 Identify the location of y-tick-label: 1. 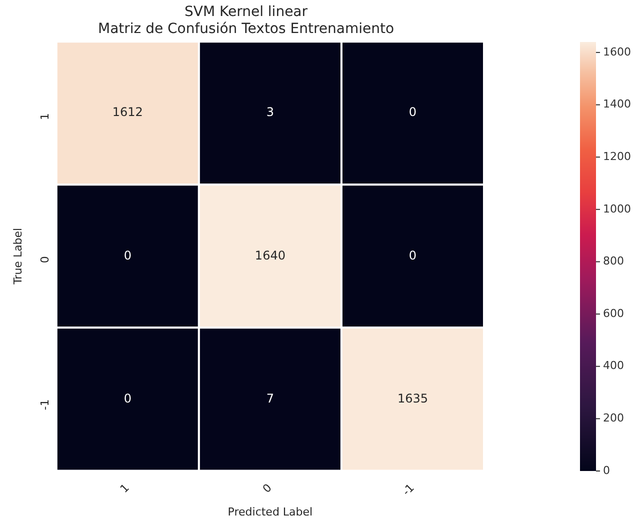
(45, 116).